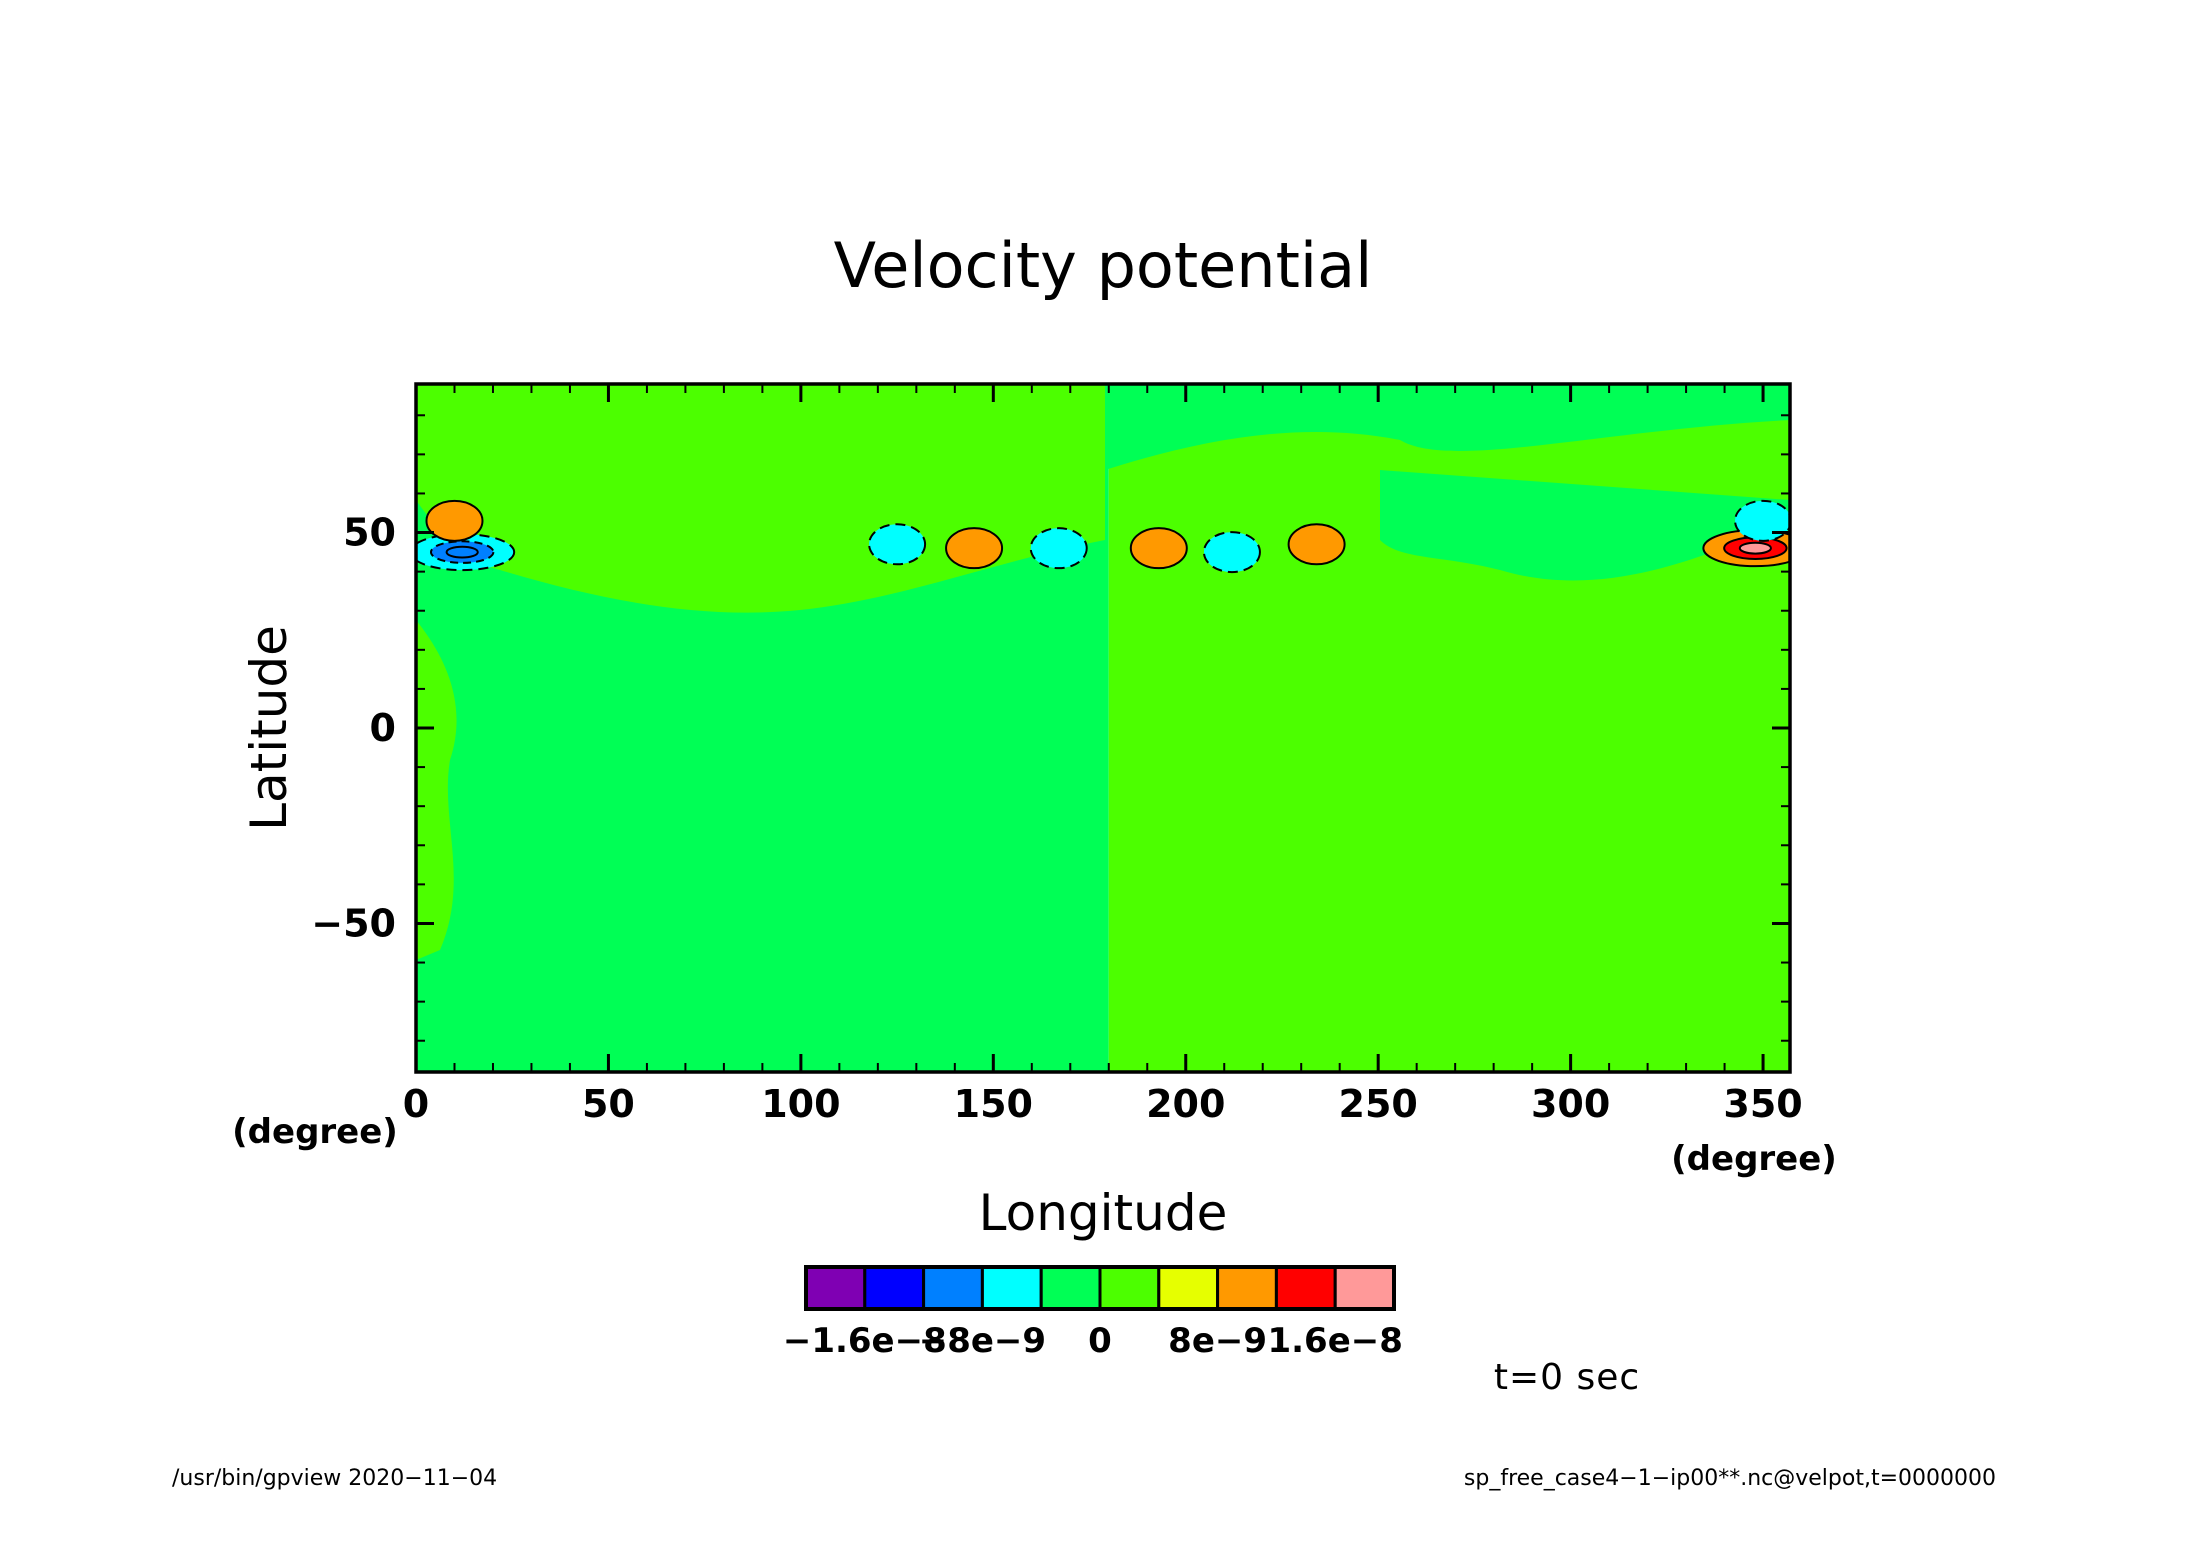 The image size is (2188, 1546). Describe the element at coordinates (416, 1104) in the screenshot. I see `x-tick-label: 0` at that location.